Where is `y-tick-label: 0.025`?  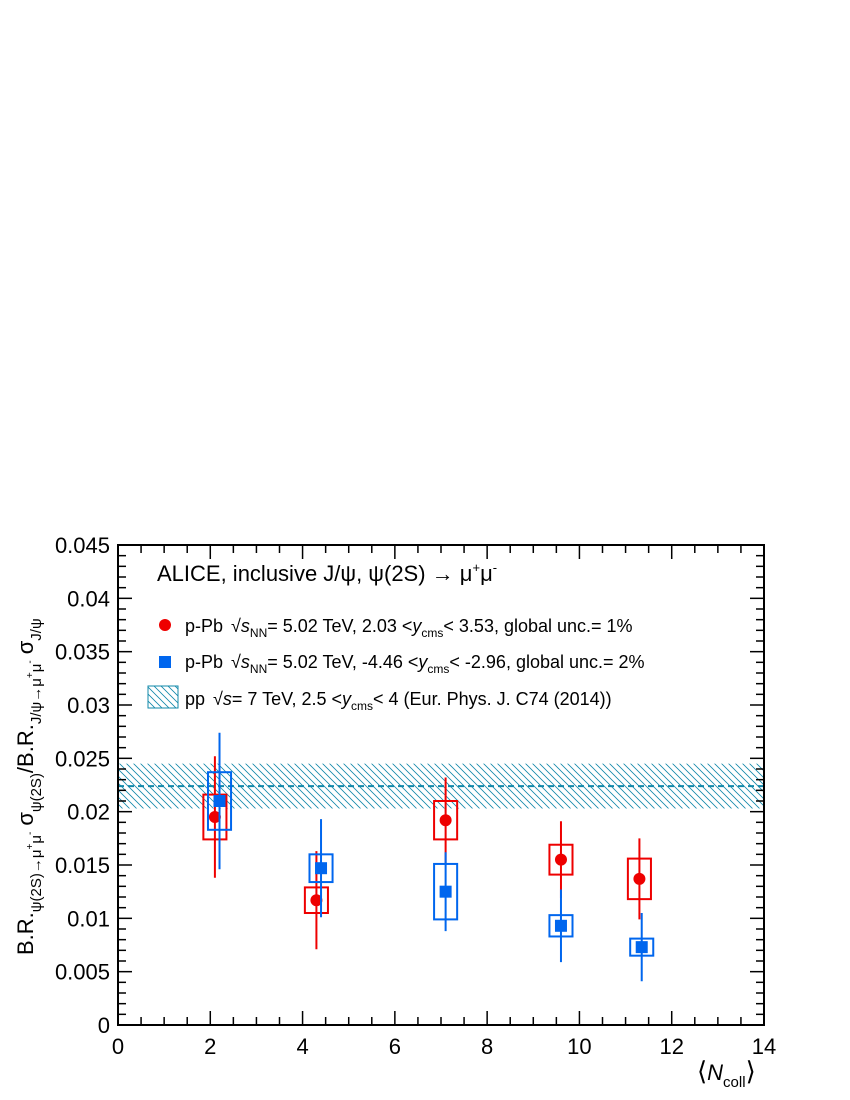
y-tick-label: 0.025 is located at coordinates (82, 758).